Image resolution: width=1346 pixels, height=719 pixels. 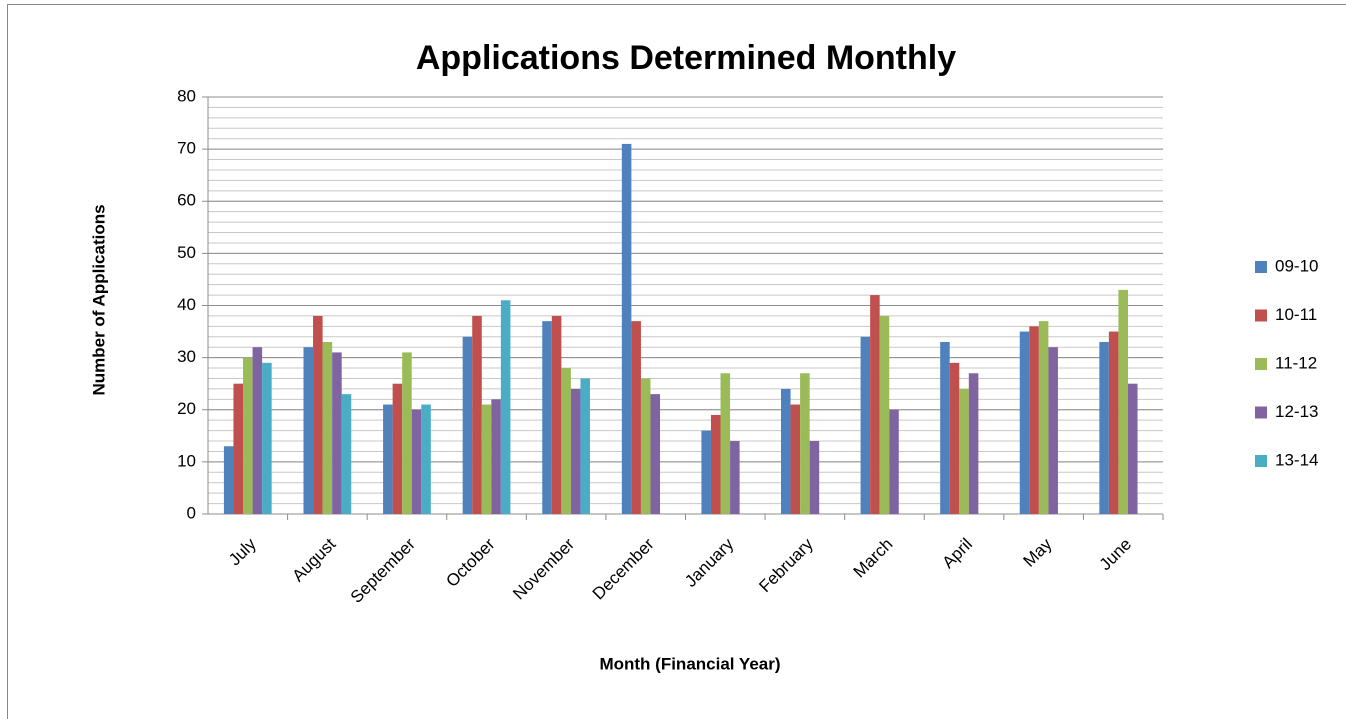 What do you see at coordinates (1296, 411) in the screenshot?
I see `legend-label: 12-13` at bounding box center [1296, 411].